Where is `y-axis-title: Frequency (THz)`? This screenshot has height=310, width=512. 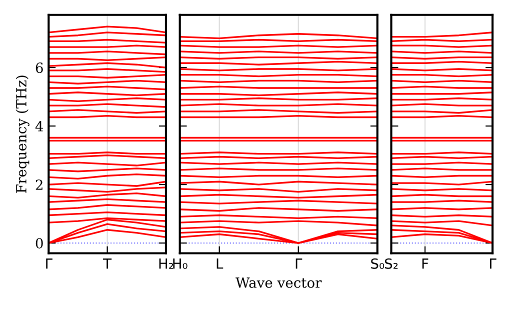 y-axis-title: Frequency (THz) is located at coordinates (23, 134).